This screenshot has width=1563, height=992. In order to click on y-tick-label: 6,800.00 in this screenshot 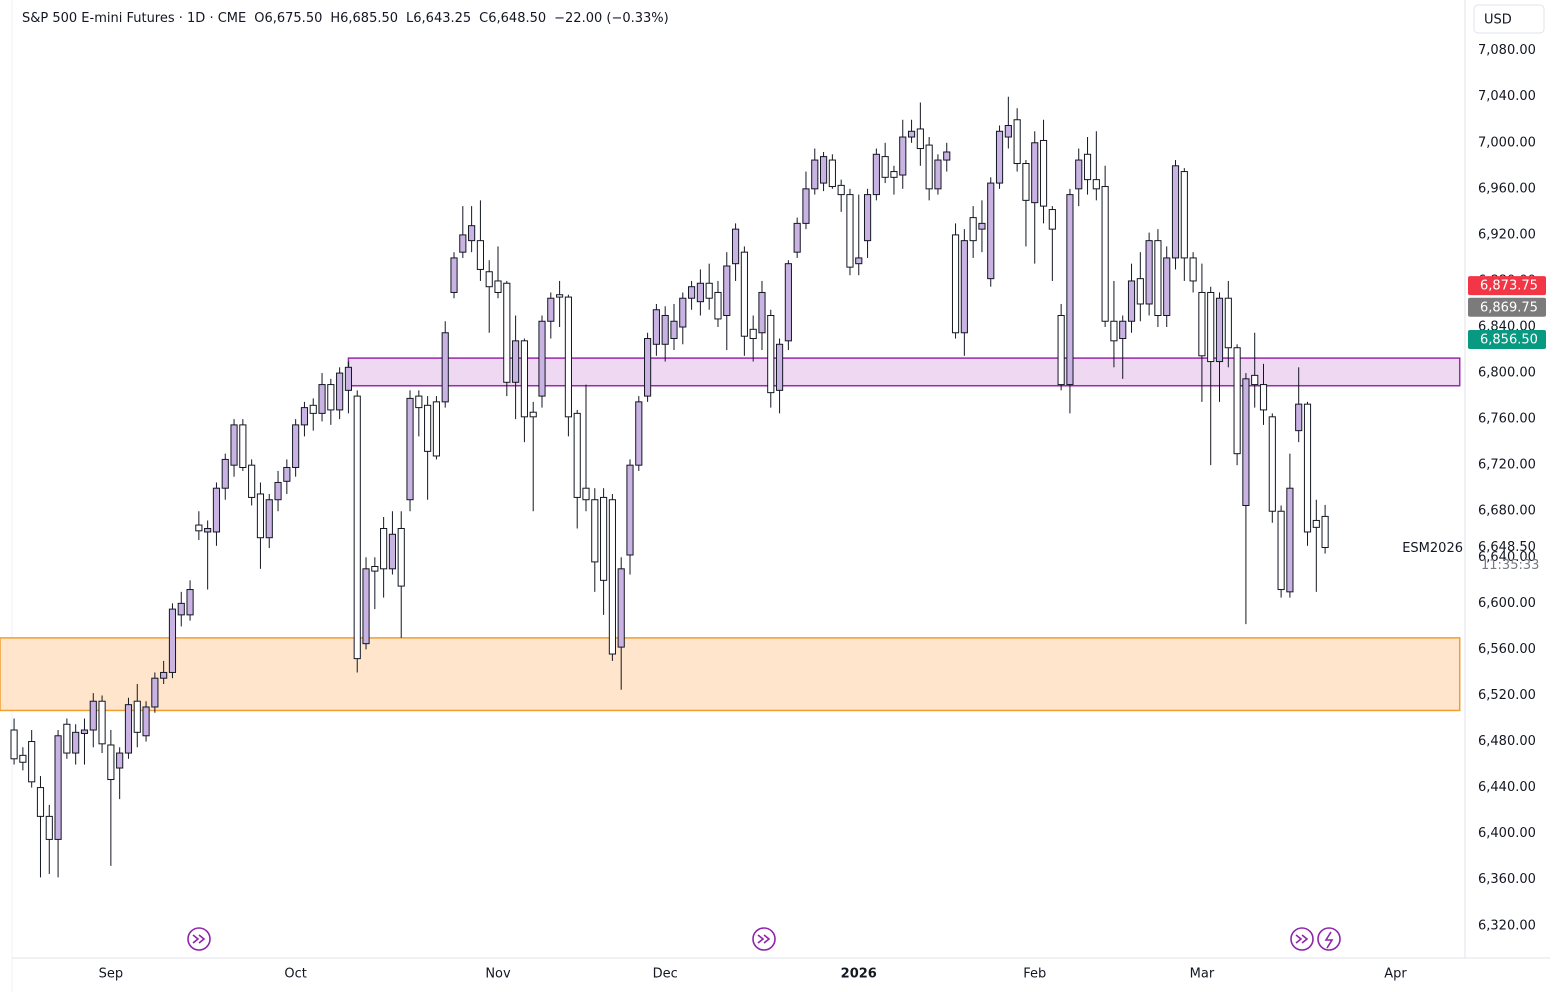, I will do `click(1507, 373)`.